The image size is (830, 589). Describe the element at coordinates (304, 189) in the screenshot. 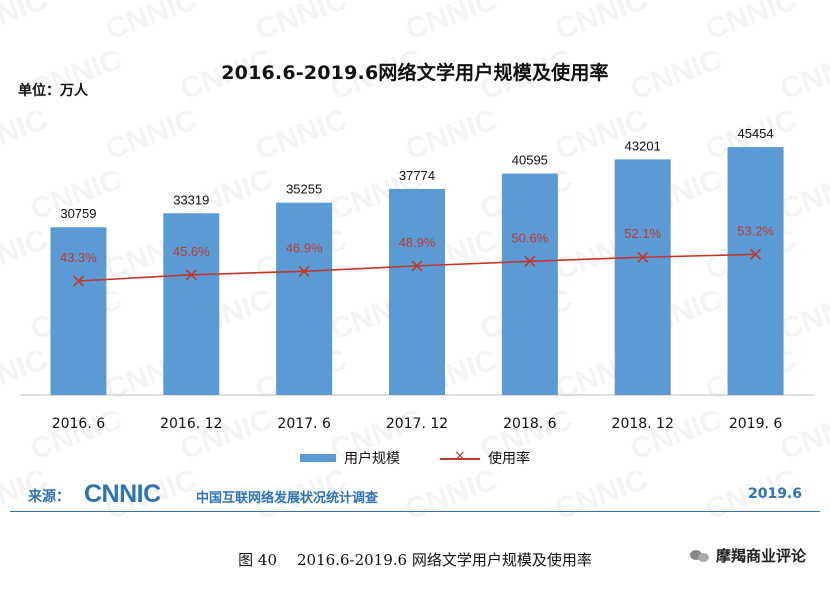

I see `bar-value-label: 35255` at that location.